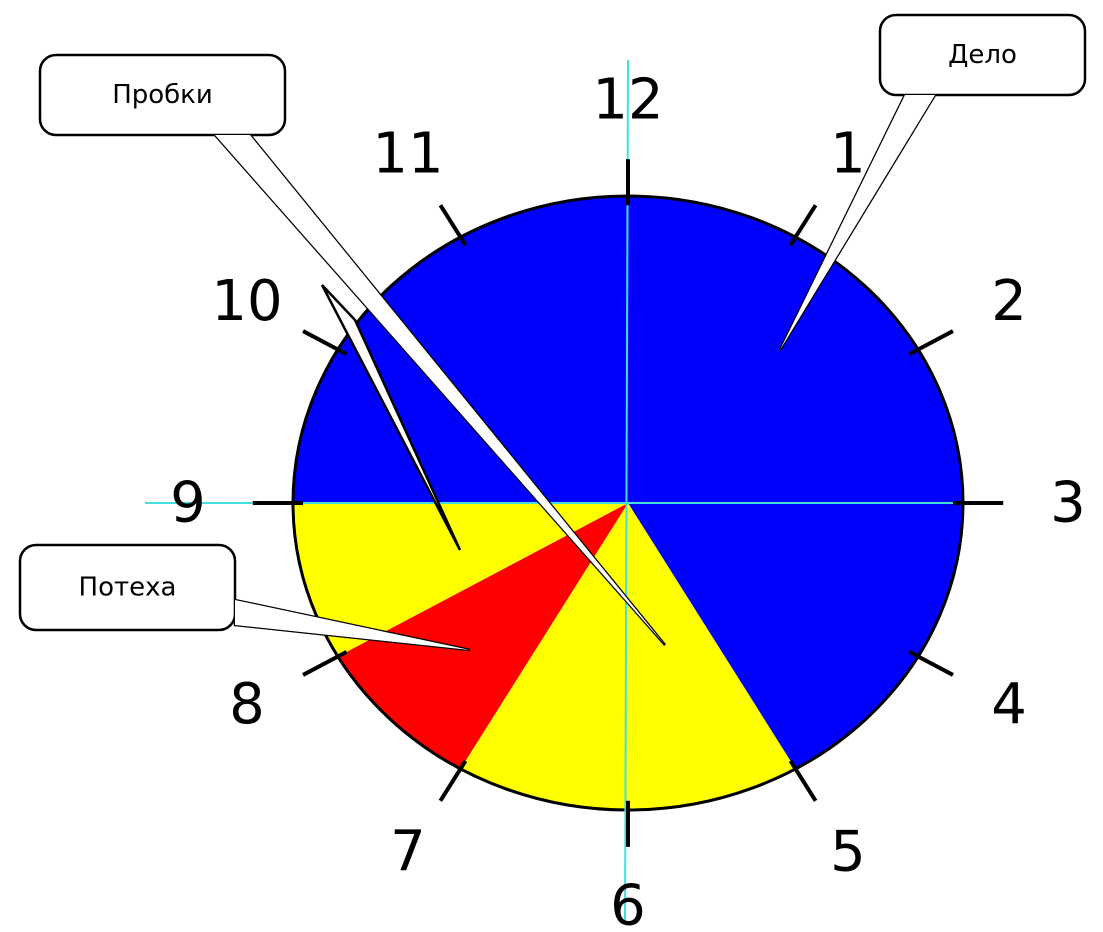 The height and width of the screenshot is (932, 1103). I want to click on hour-label: 2, so click(1009, 301).